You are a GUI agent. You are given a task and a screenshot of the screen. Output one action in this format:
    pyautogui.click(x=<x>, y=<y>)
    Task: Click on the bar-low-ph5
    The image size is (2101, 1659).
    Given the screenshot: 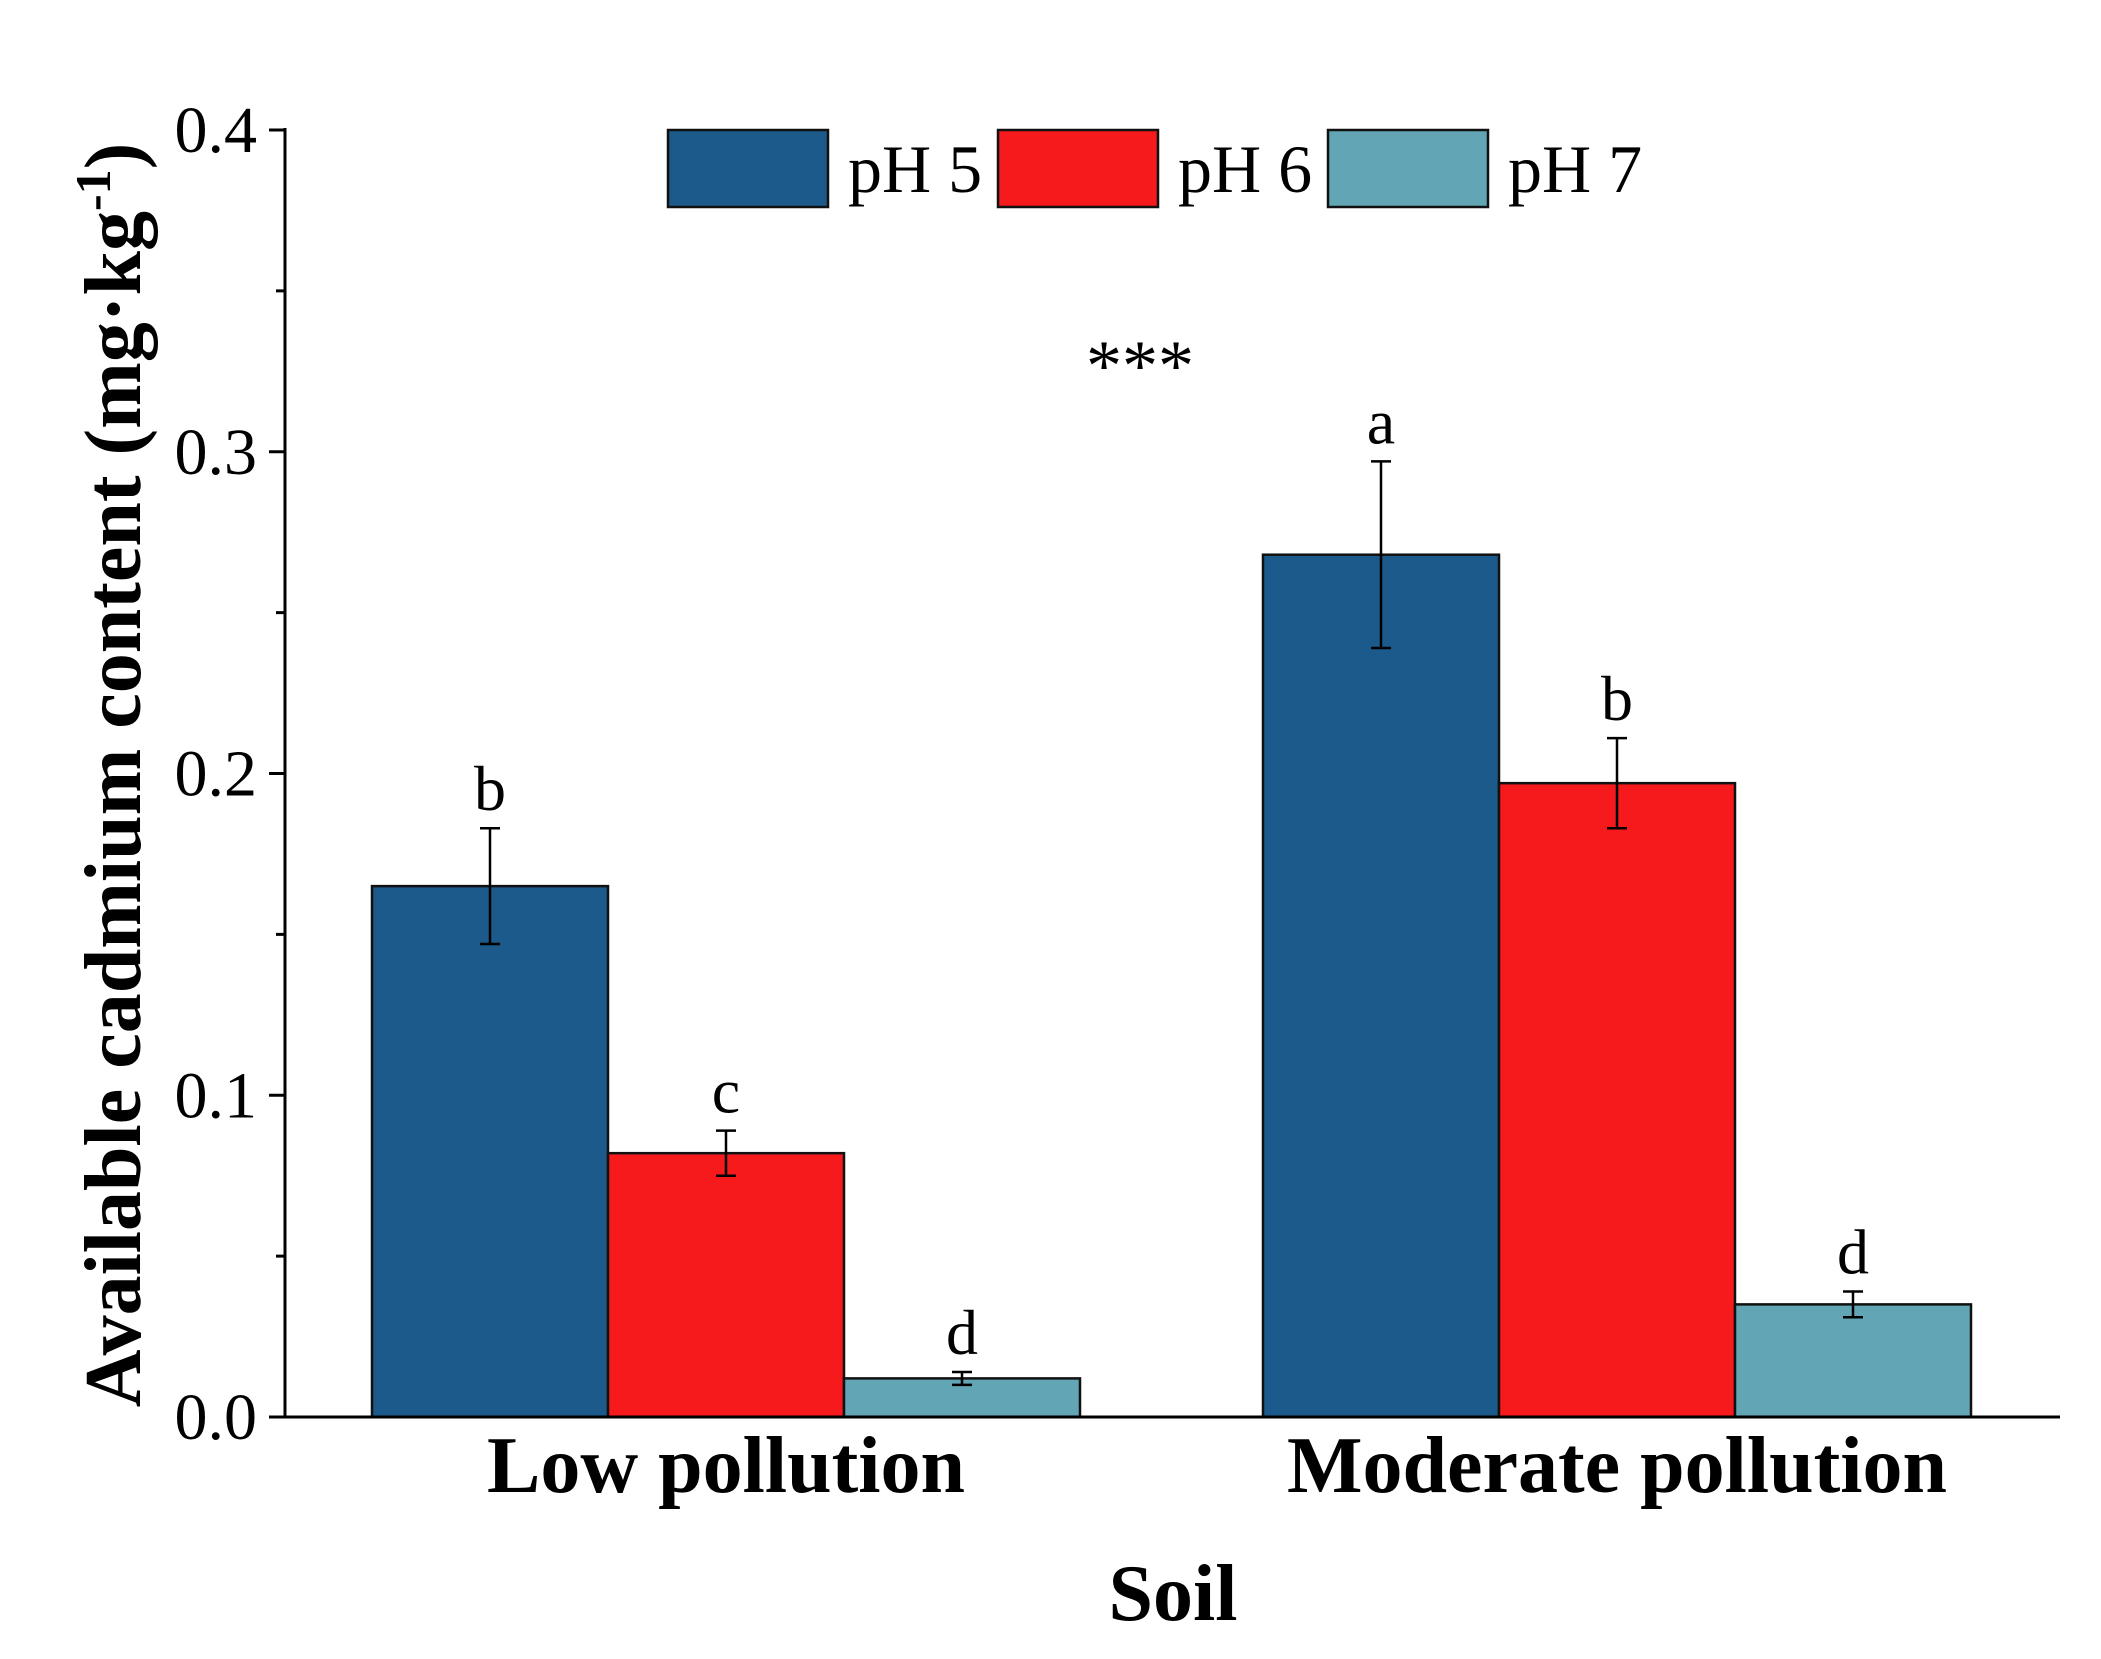 What is the action you would take?
    pyautogui.click(x=490, y=1151)
    